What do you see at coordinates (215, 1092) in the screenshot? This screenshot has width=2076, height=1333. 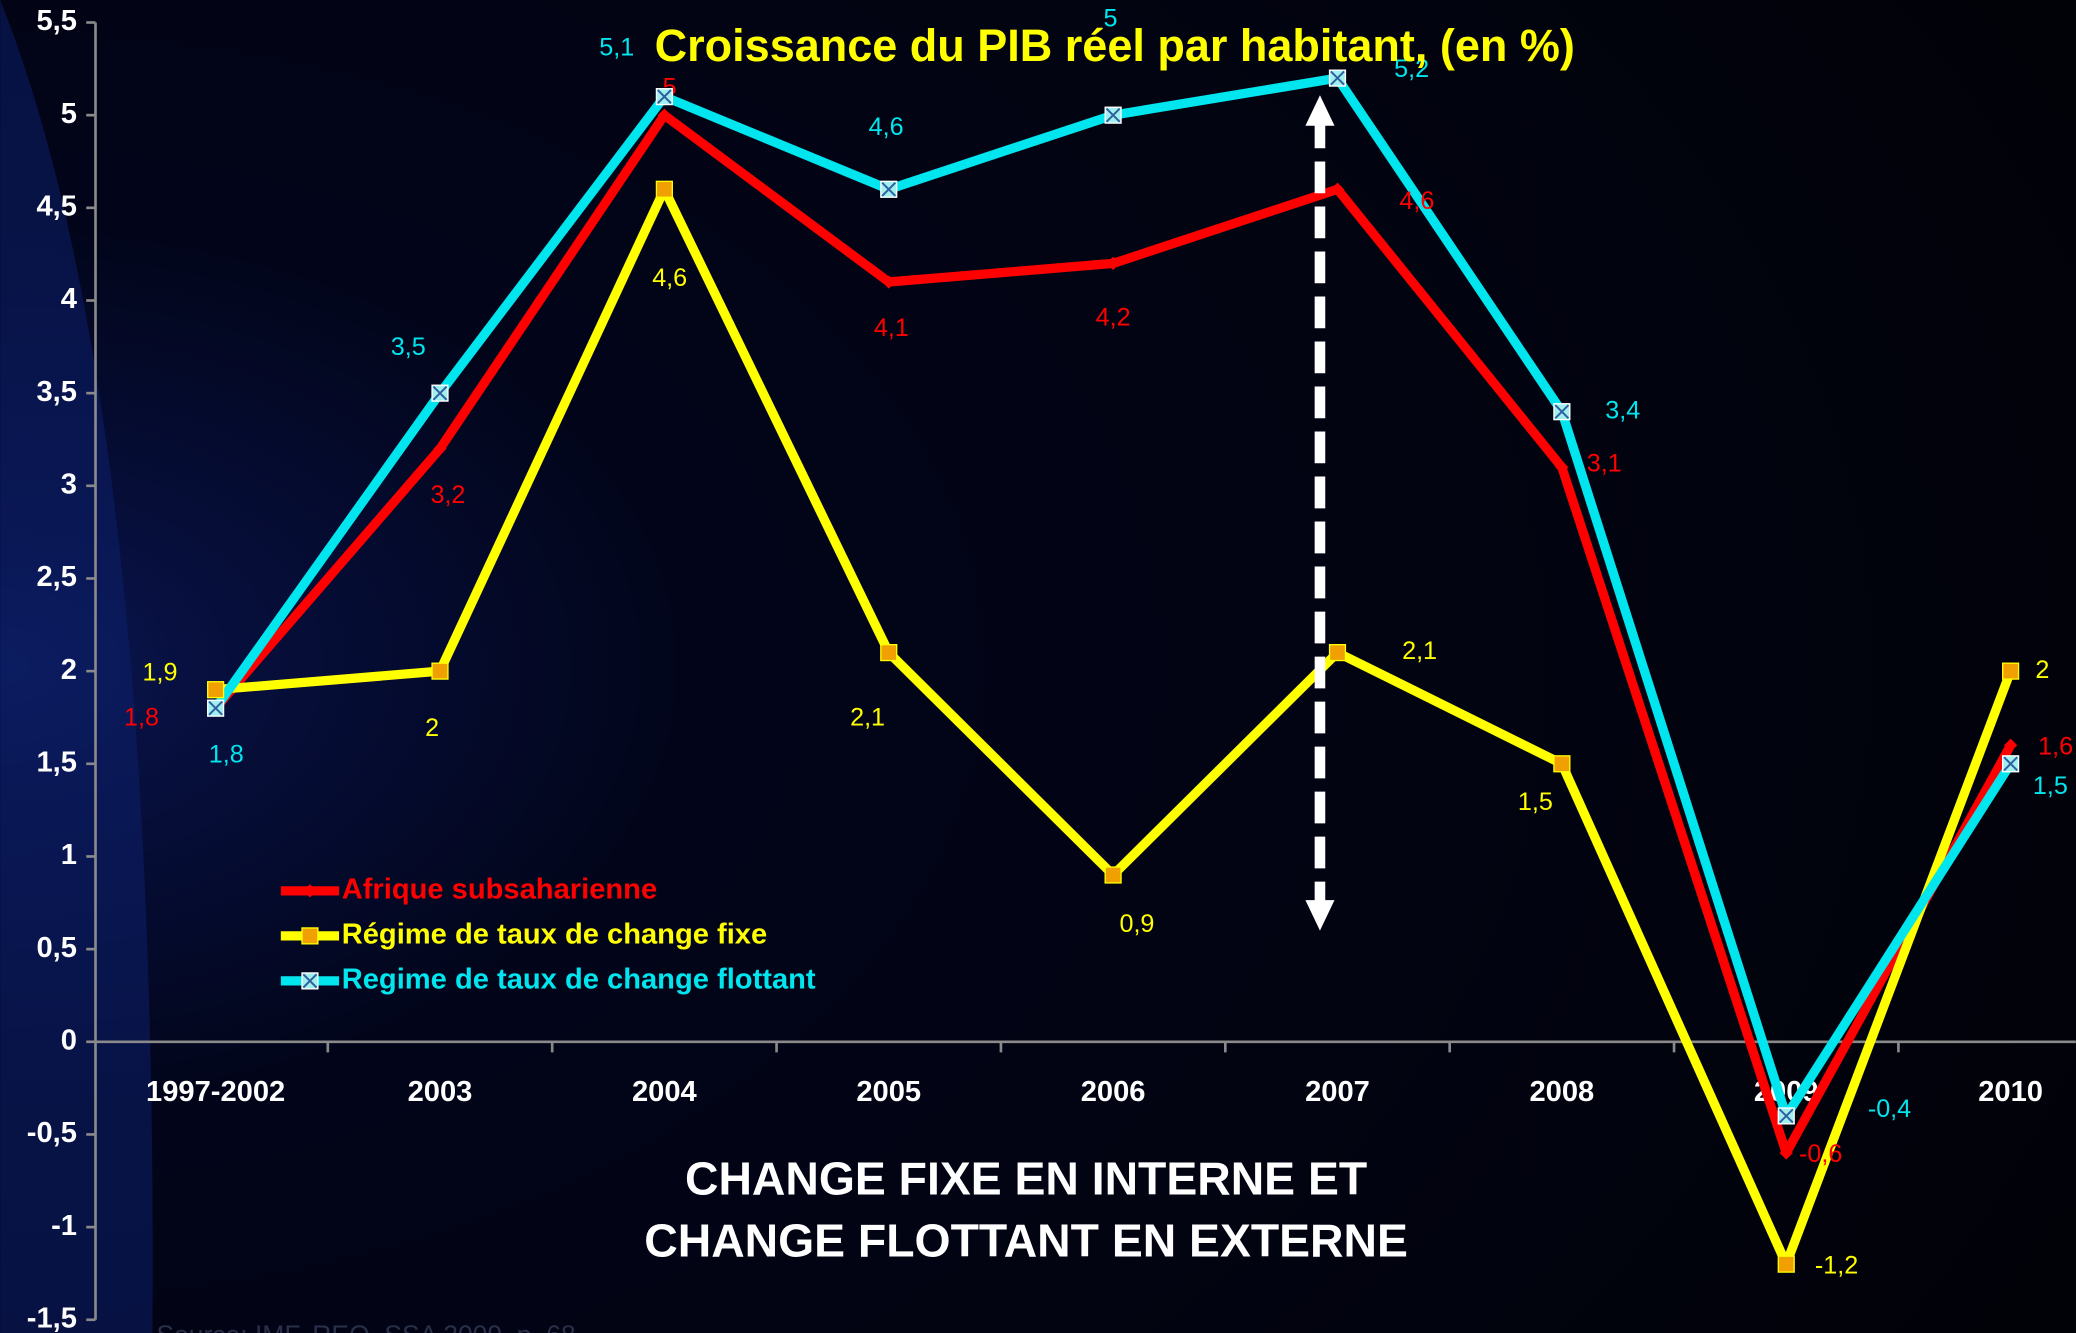 I see `x-tick-label: 1997-2002` at bounding box center [215, 1092].